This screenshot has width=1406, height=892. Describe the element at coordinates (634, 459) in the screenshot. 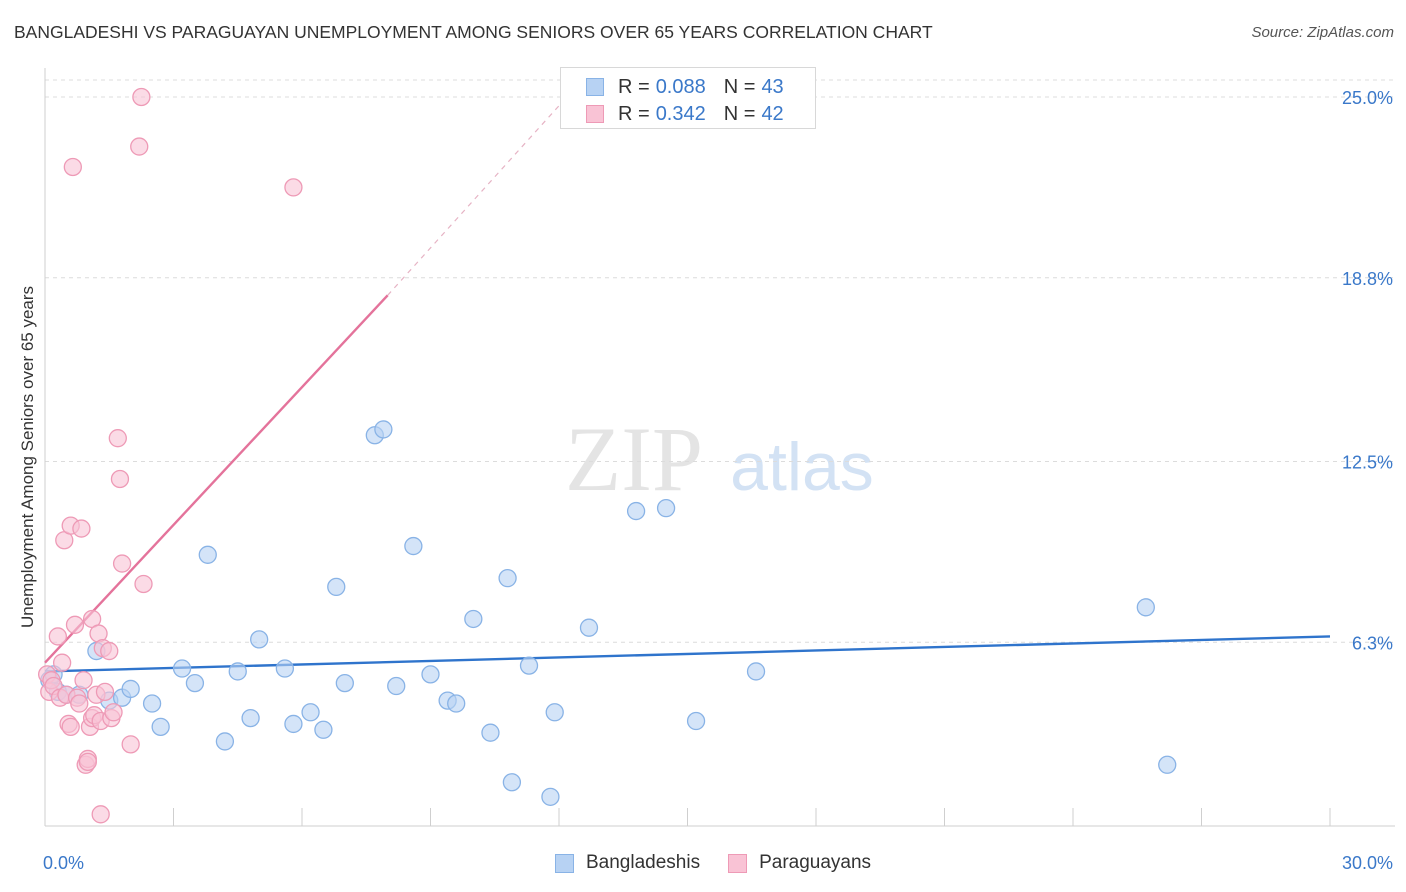

I see `watermark-zip: ZIP` at that location.